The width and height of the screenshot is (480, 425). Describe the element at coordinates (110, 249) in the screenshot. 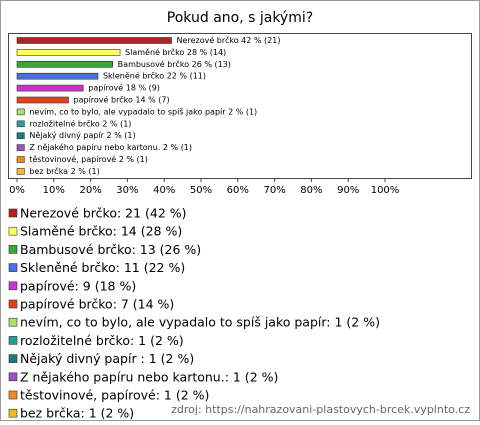

I see `legend-label: Bambusové brčko: 13 (26 %)` at that location.